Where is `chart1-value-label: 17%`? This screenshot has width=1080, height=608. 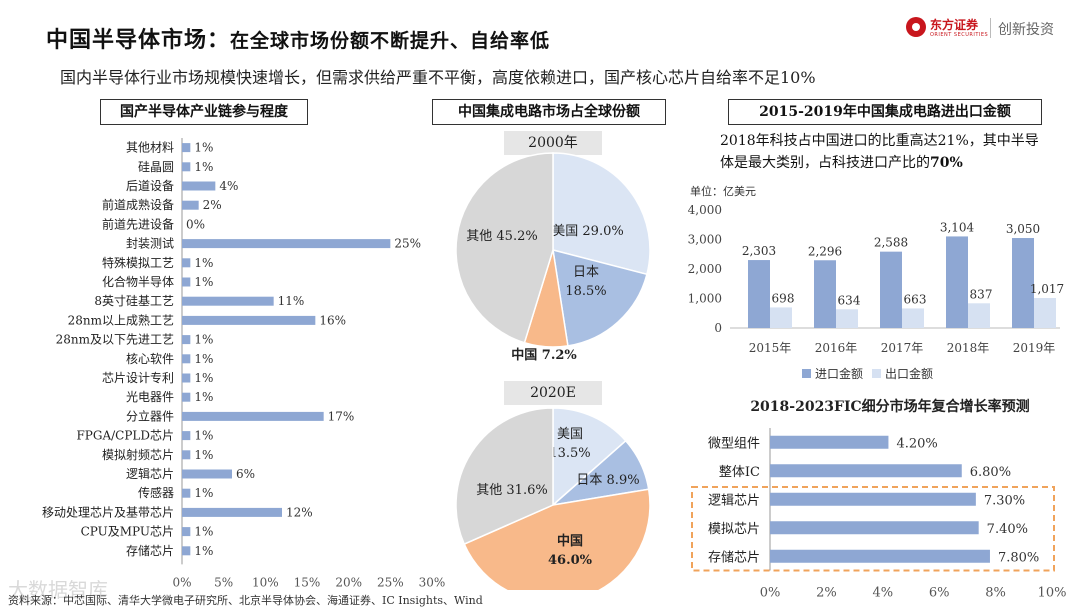
chart1-value-label: 17% is located at coordinates (341, 416).